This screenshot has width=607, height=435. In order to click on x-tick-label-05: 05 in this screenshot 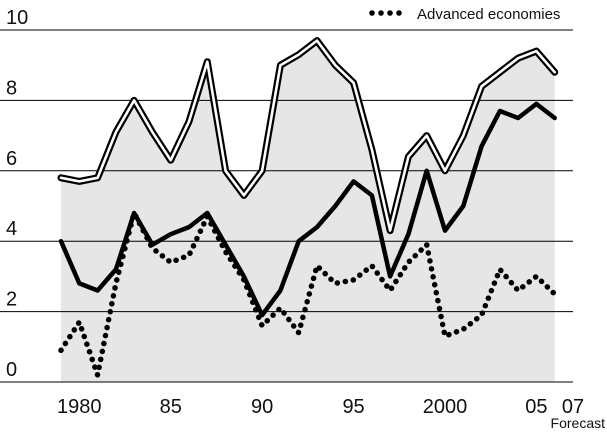, I will do `click(536, 407)`.